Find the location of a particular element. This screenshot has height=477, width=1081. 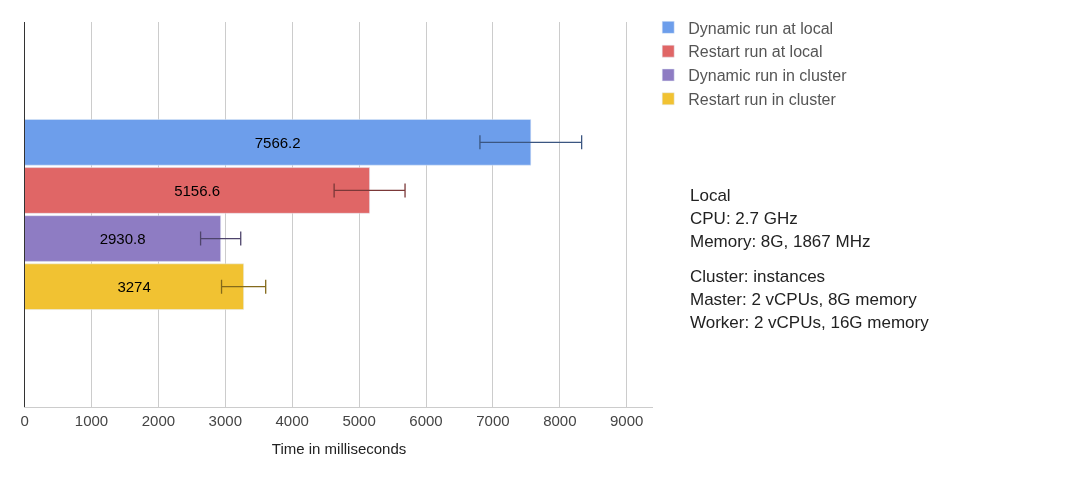

legend-label: Dynamic run at local is located at coordinates (761, 28).